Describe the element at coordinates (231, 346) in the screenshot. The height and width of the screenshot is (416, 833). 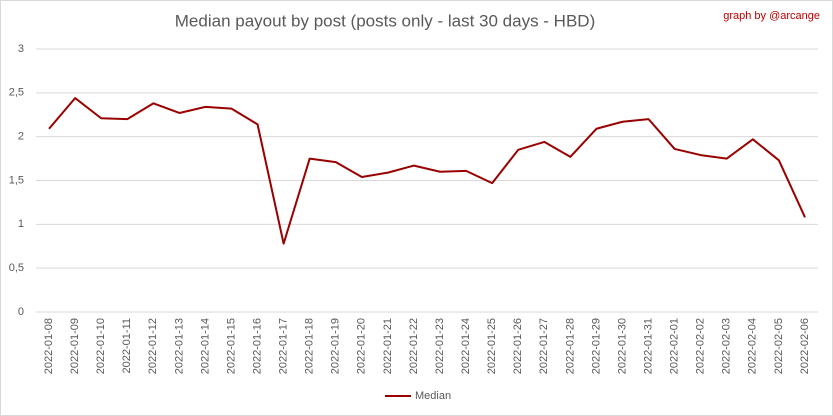
I see `x-tick-label: 2022-01-15` at that location.